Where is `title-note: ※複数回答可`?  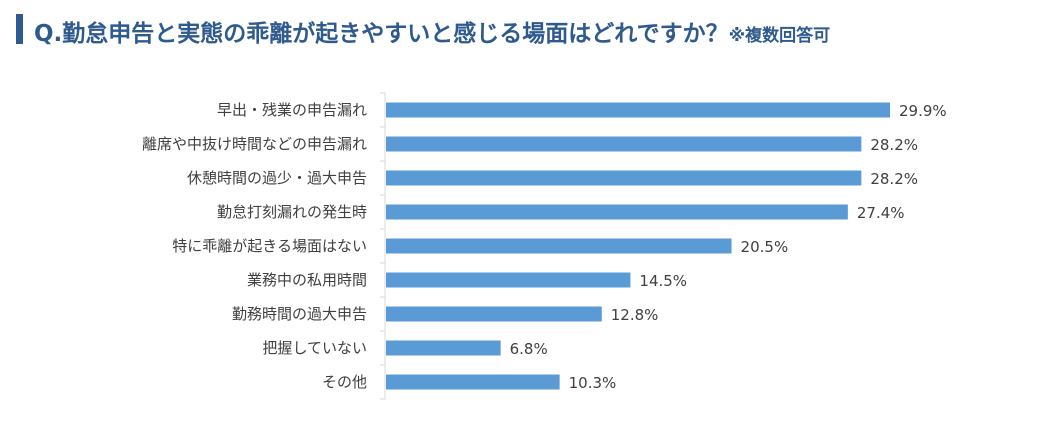
title-note: ※複数回答可 is located at coordinates (779, 36).